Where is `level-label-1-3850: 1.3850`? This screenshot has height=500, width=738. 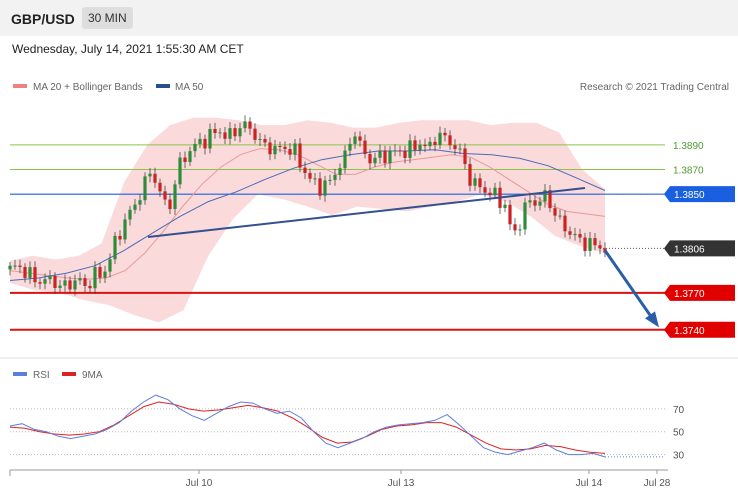 level-label-1-3850: 1.3850 is located at coordinates (689, 195).